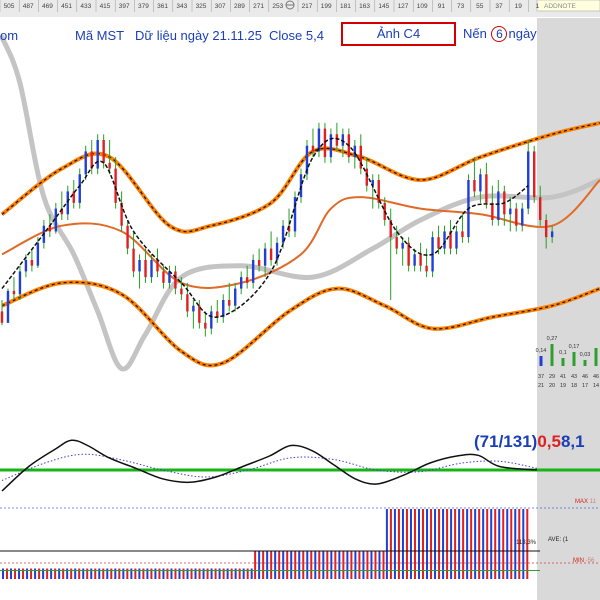  Describe the element at coordinates (47, 6) in the screenshot. I see `ruler-label: 469` at that location.